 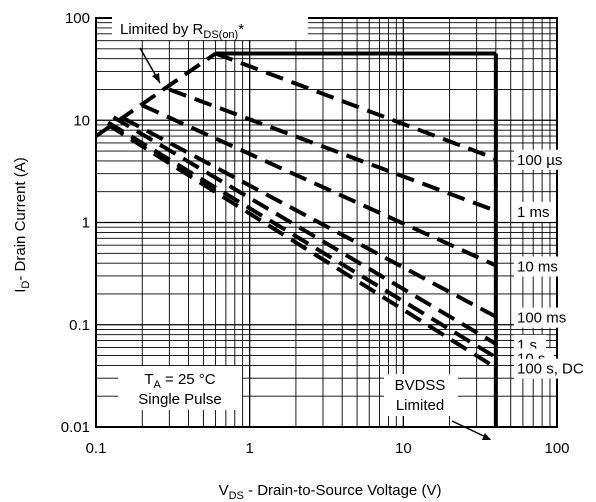 I want to click on temperature-annotation-background, so click(x=180, y=388).